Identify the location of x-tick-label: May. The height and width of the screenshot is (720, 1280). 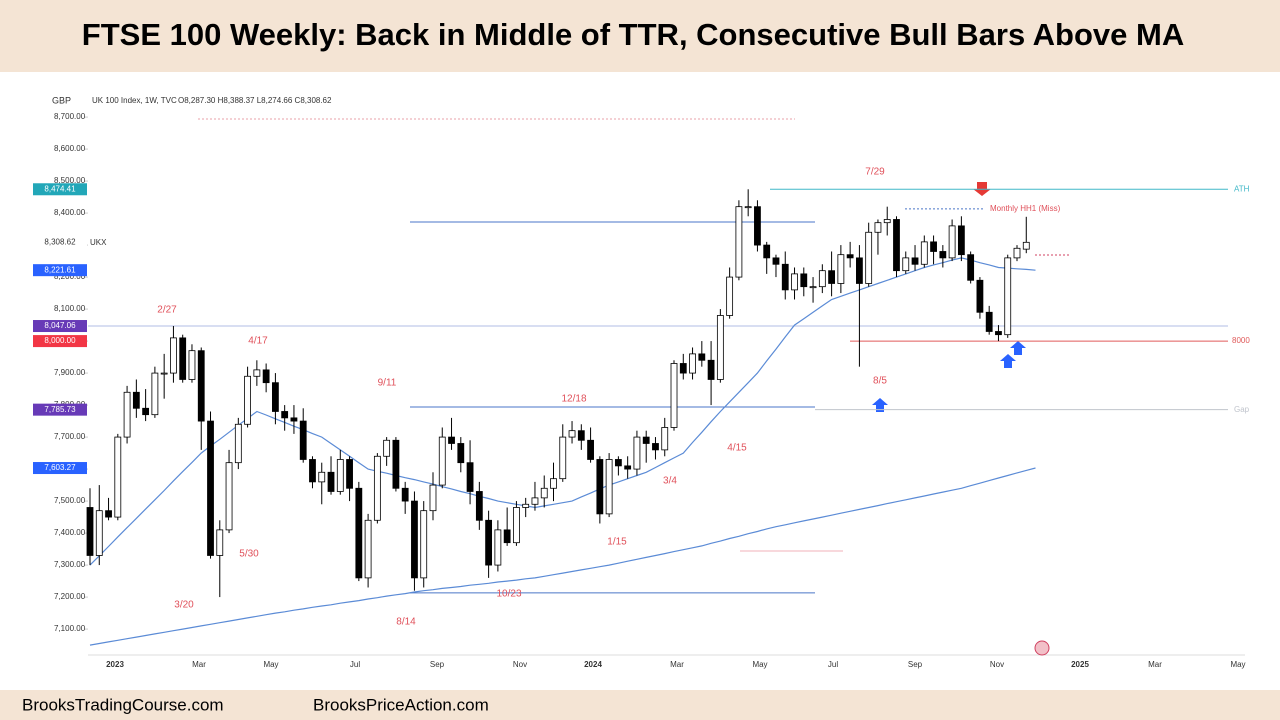
(759, 664).